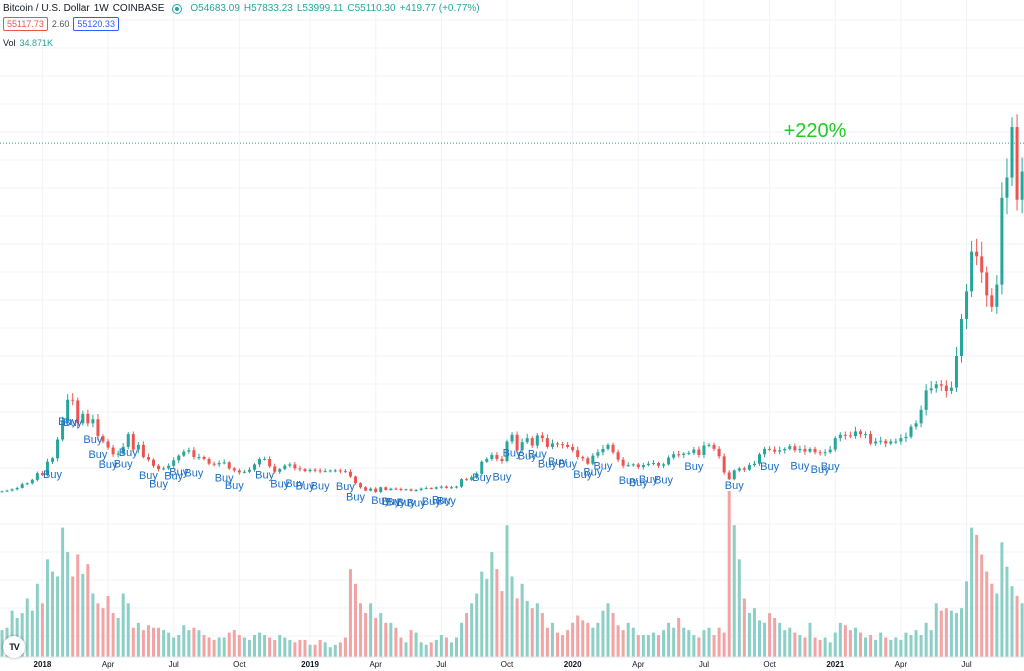  Describe the element at coordinates (43, 664) in the screenshot. I see `x-tick-label: 2018` at that location.